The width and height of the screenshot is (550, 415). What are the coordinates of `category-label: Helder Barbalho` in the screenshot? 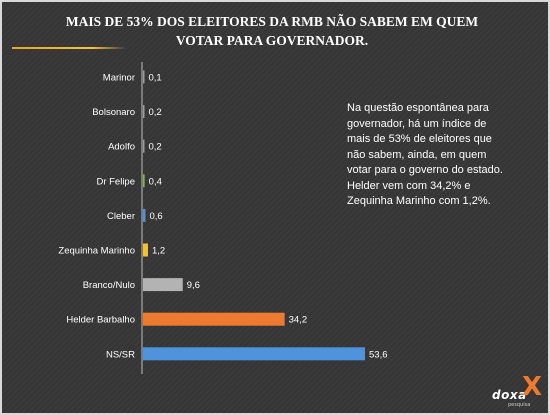 It's located at (100, 320).